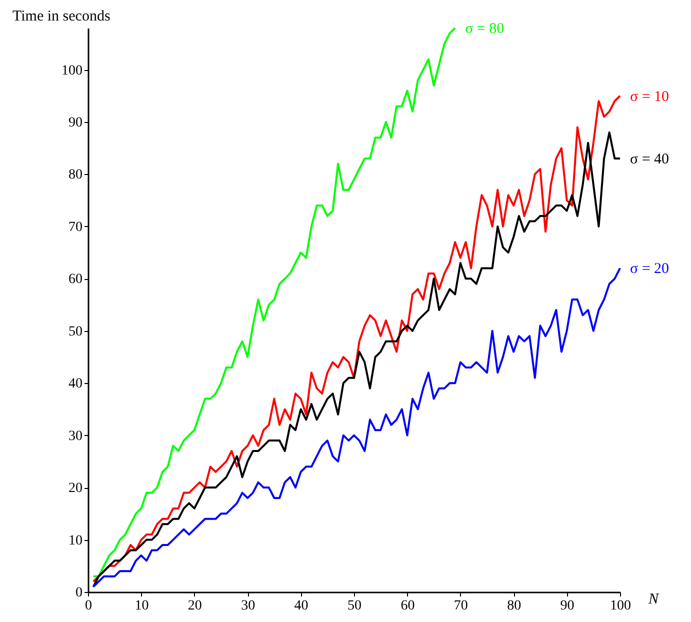  Describe the element at coordinates (141, 606) in the screenshot. I see `x-tick-label: 10` at that location.